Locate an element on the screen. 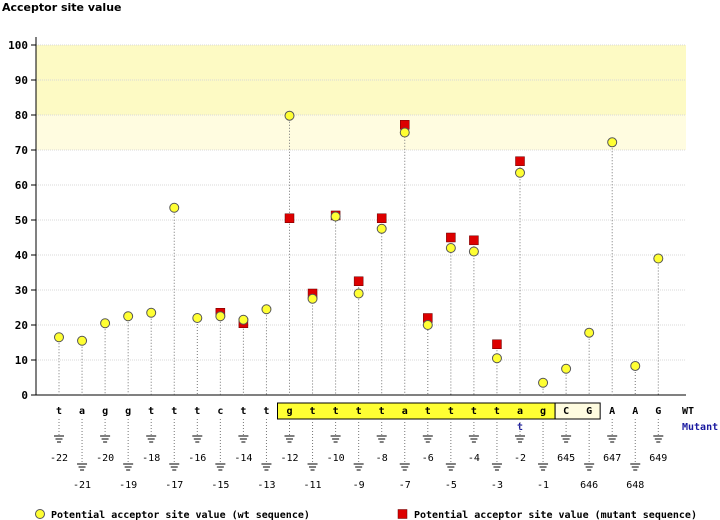 This screenshot has height=520, width=720. chart-title: Acceptor site value is located at coordinates (61, 7).